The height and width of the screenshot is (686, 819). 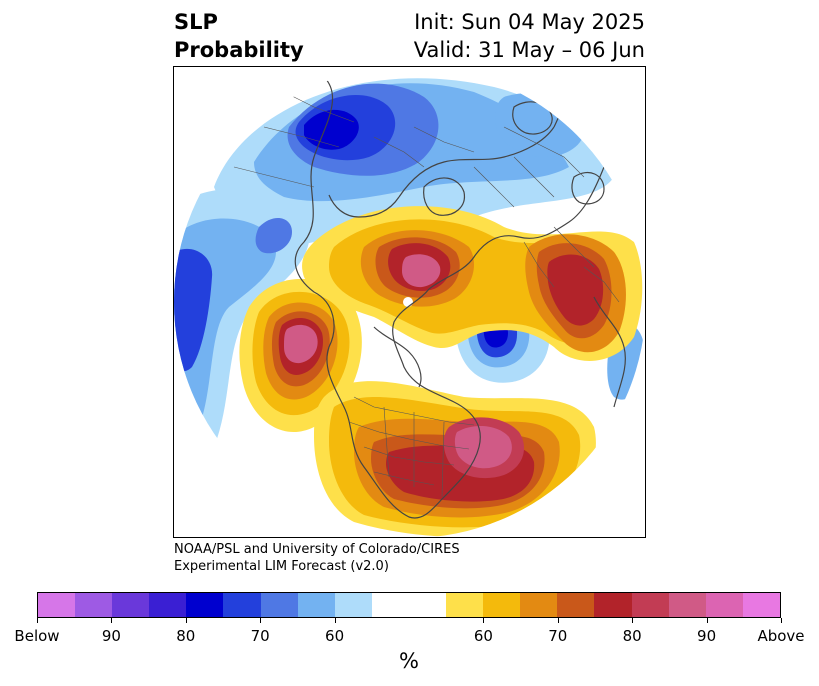 What do you see at coordinates (781, 636) in the screenshot?
I see `colorbar-tick-label: Above` at bounding box center [781, 636].